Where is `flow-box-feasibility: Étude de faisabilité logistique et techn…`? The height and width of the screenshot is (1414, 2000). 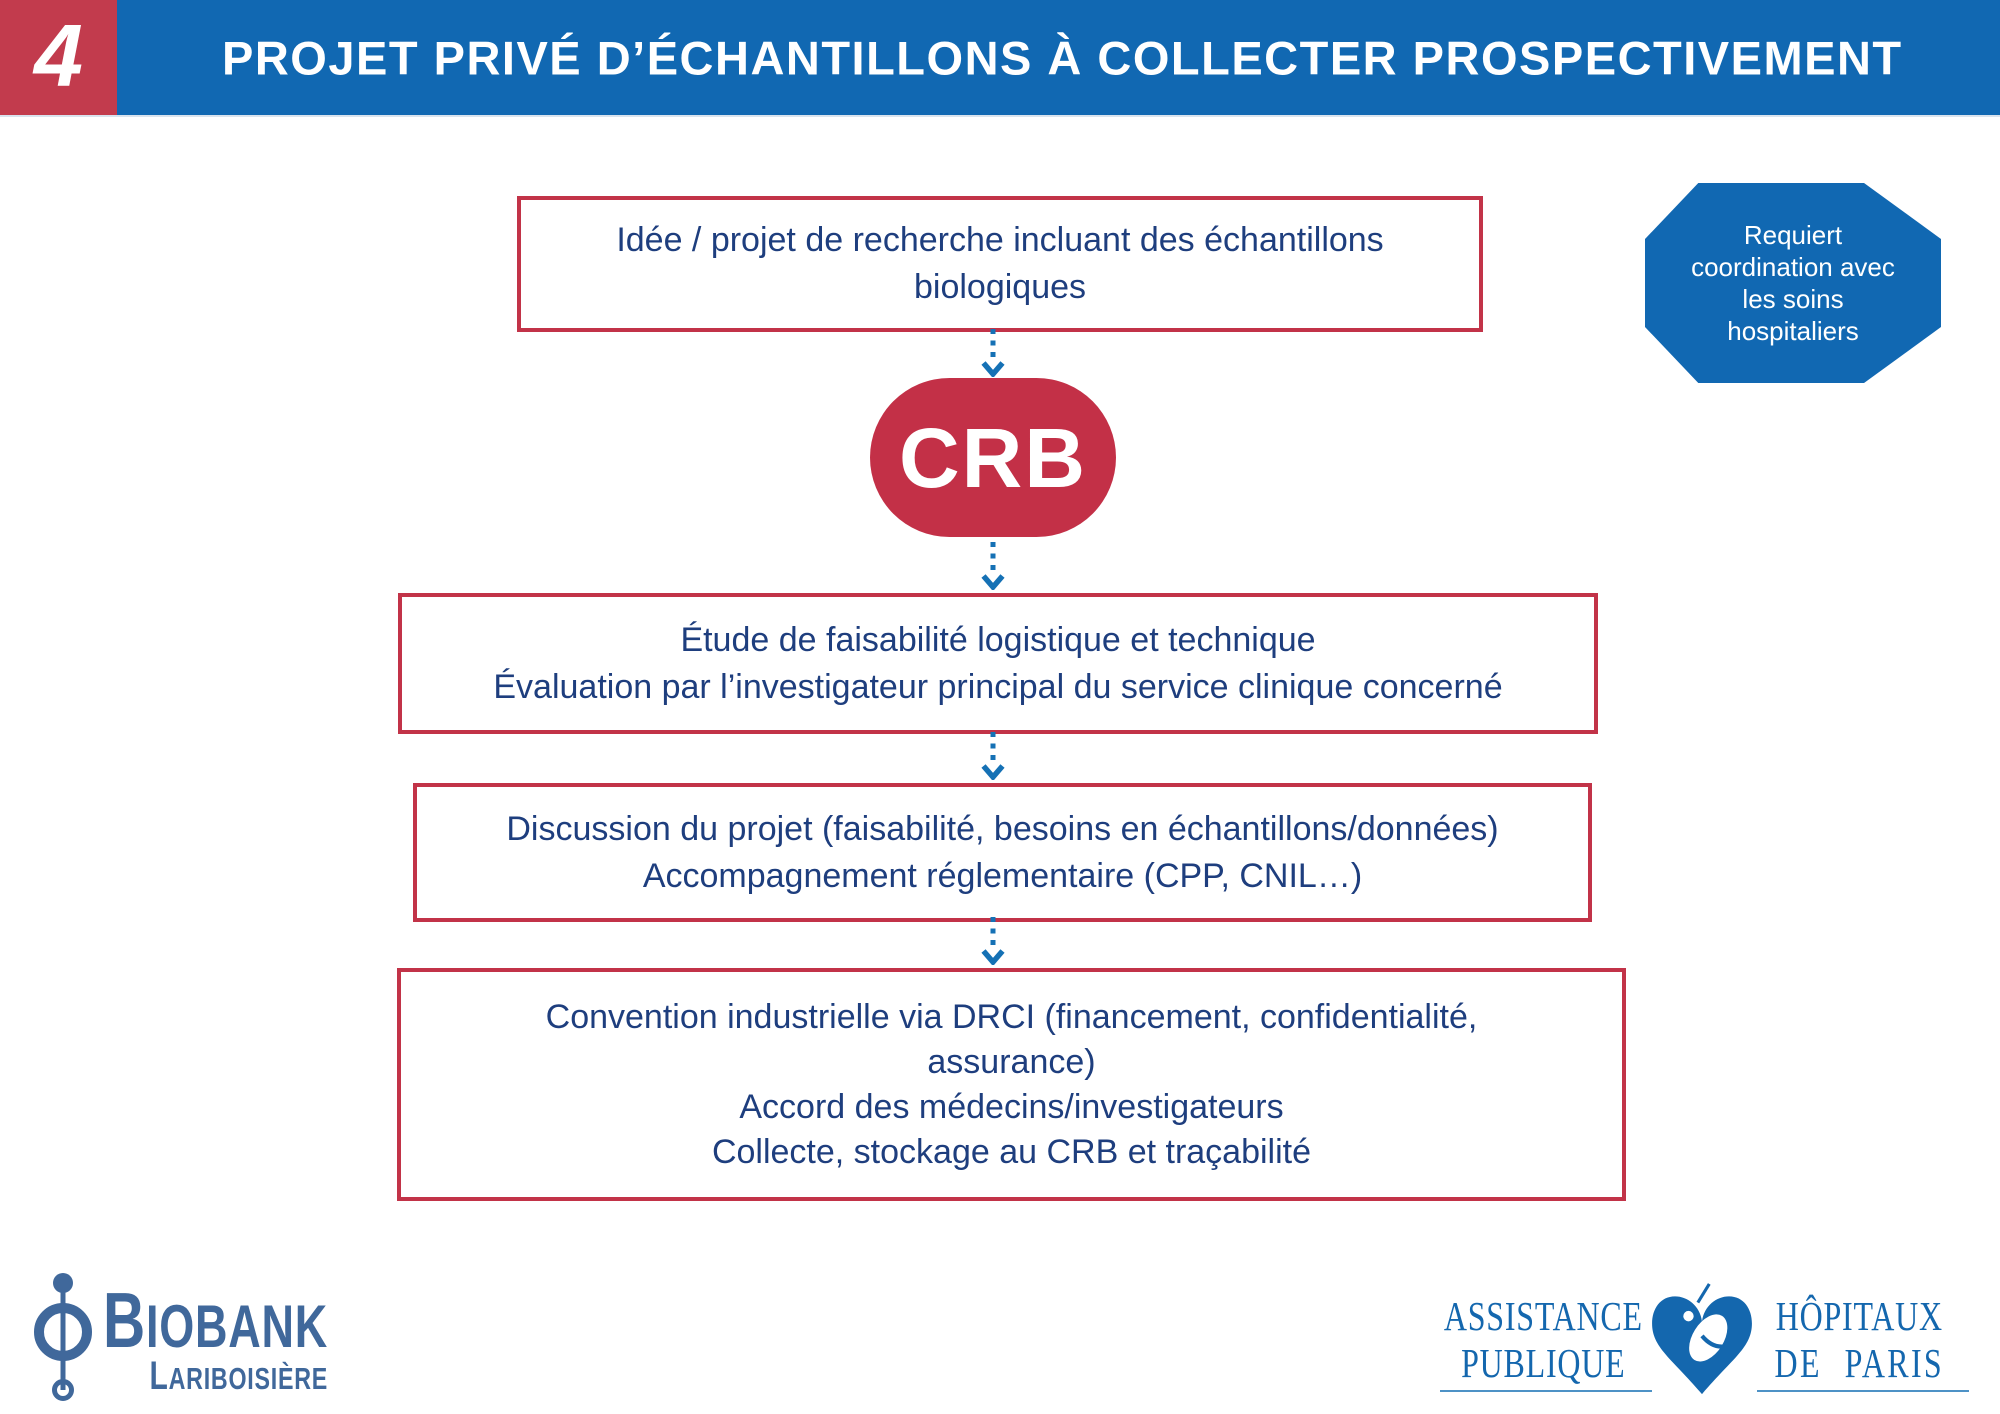 flow-box-feasibility: Étude de faisabilité logistique et techn… is located at coordinates (998, 663).